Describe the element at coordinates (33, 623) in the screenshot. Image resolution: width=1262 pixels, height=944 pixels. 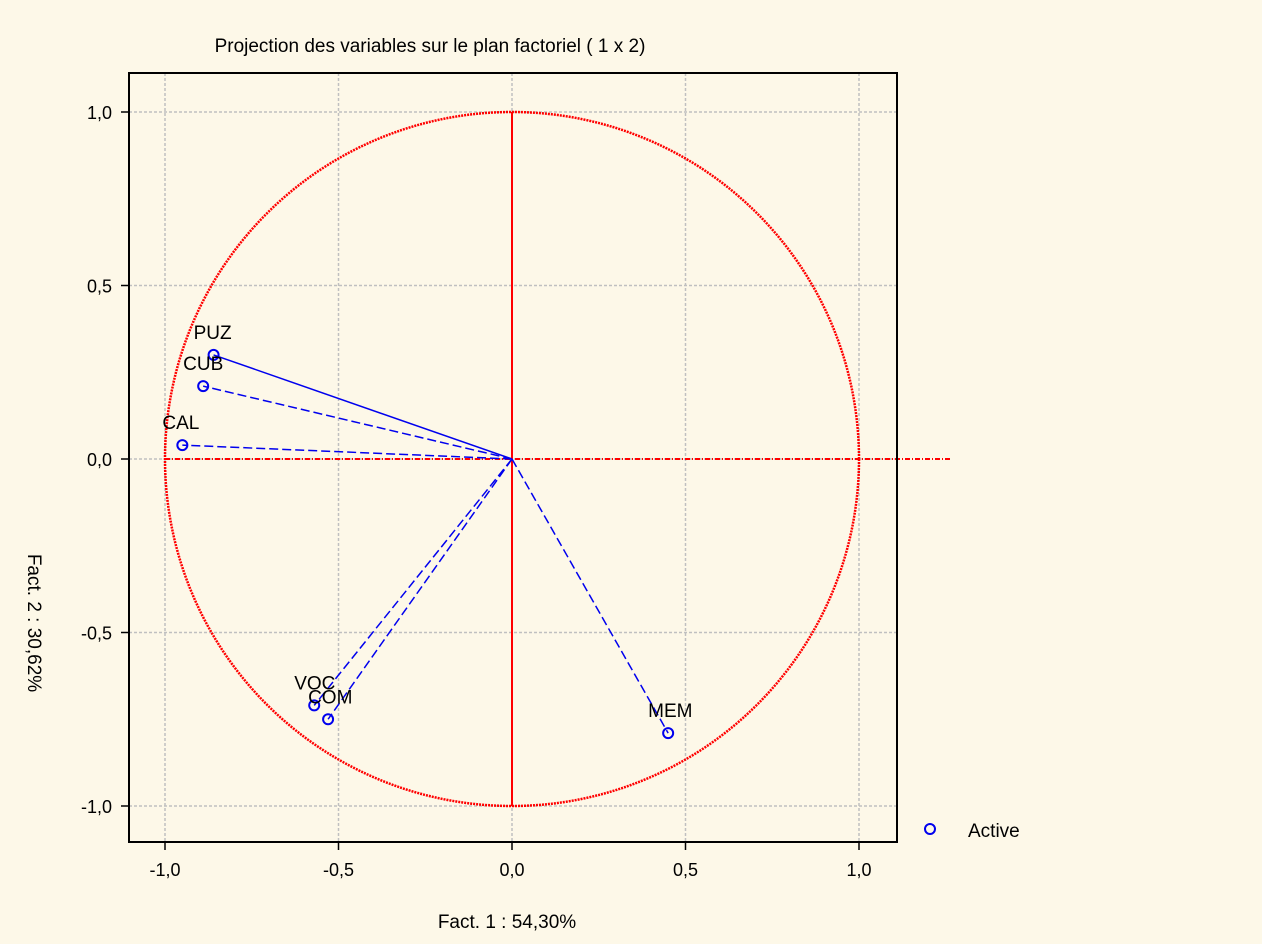
I see `y-axis-label: Fact. 2 : 30,62%` at that location.